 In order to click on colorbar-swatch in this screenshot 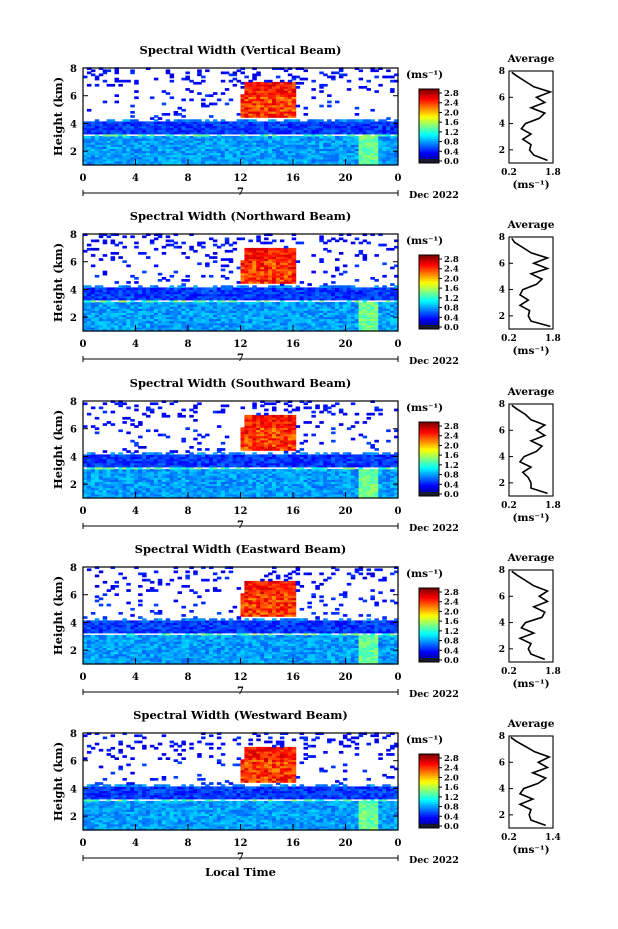, I will do `click(429, 95)`.